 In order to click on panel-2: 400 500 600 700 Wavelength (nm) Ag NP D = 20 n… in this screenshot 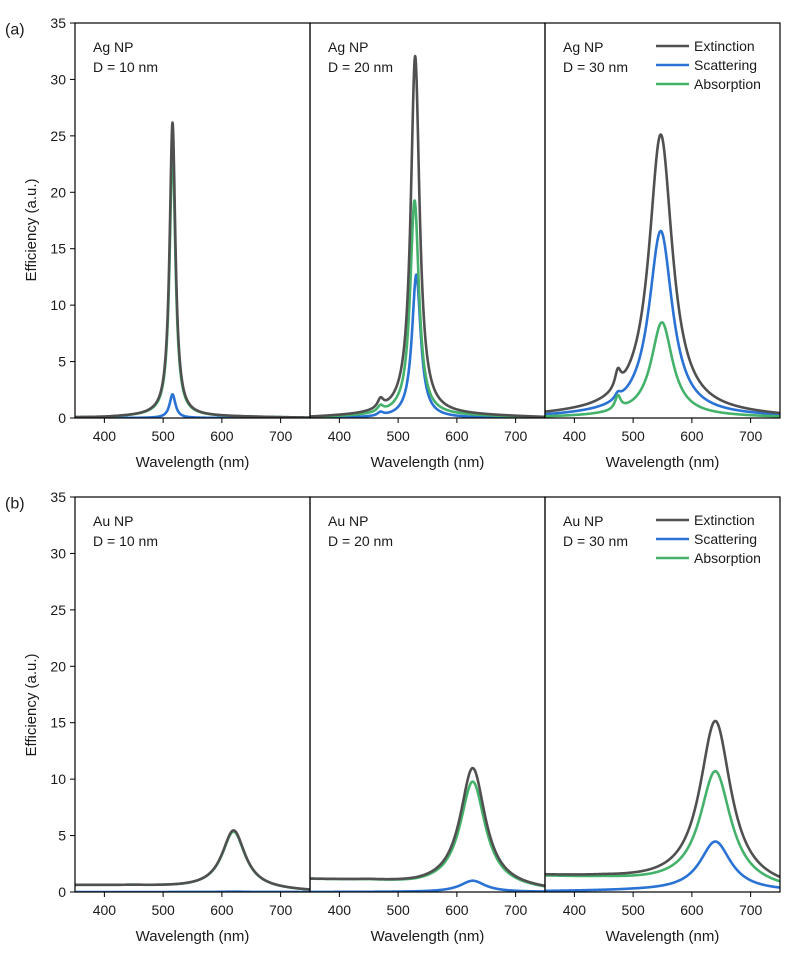, I will do `click(427, 246)`.